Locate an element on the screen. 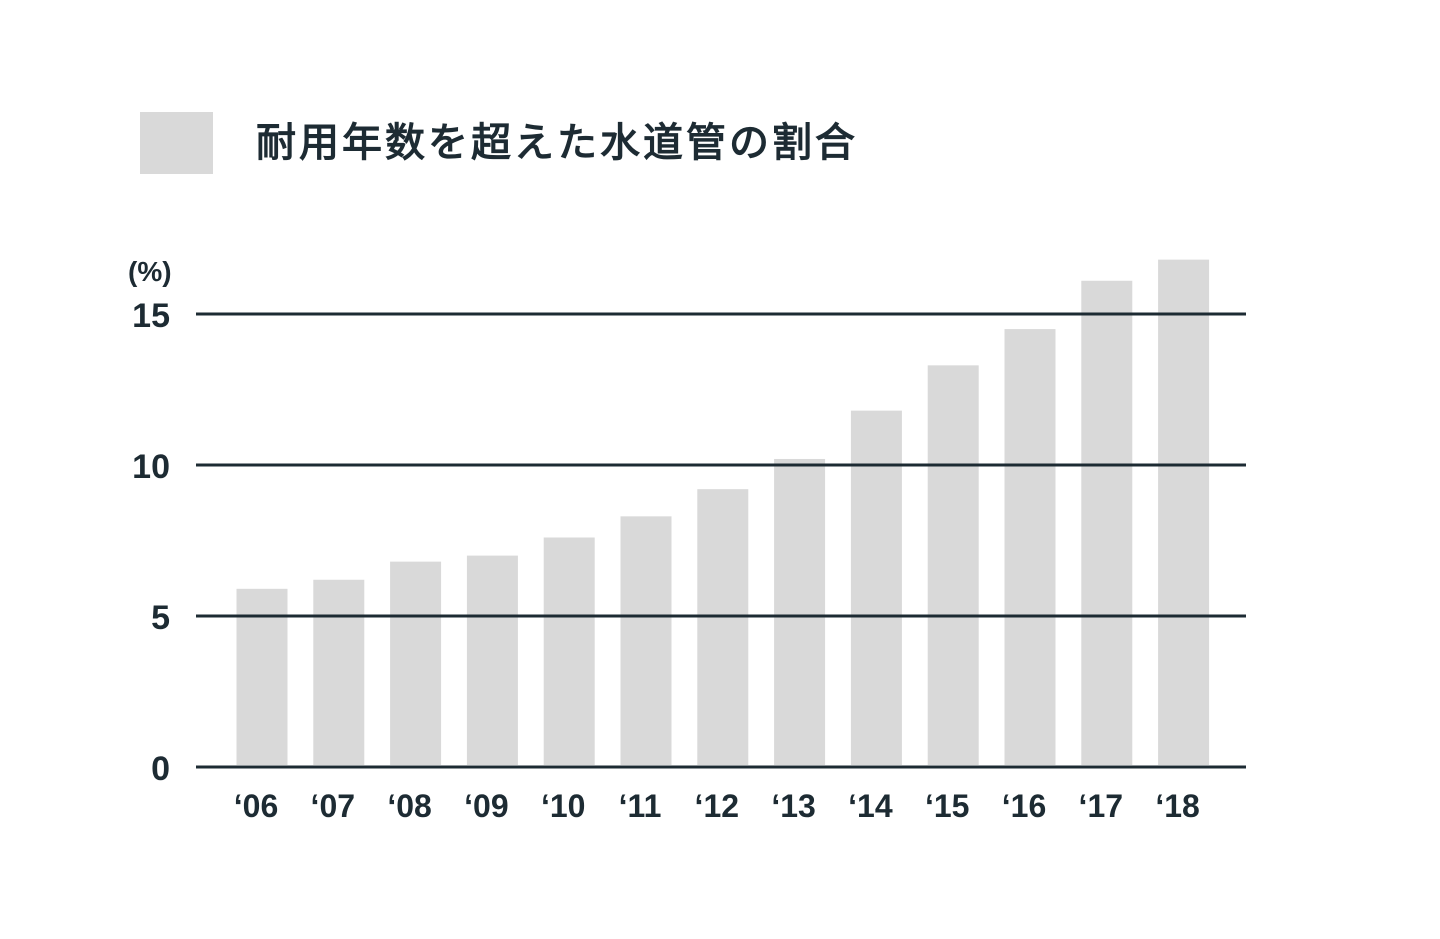 The width and height of the screenshot is (1440, 939). y-tick-label: 5 is located at coordinates (160, 618).